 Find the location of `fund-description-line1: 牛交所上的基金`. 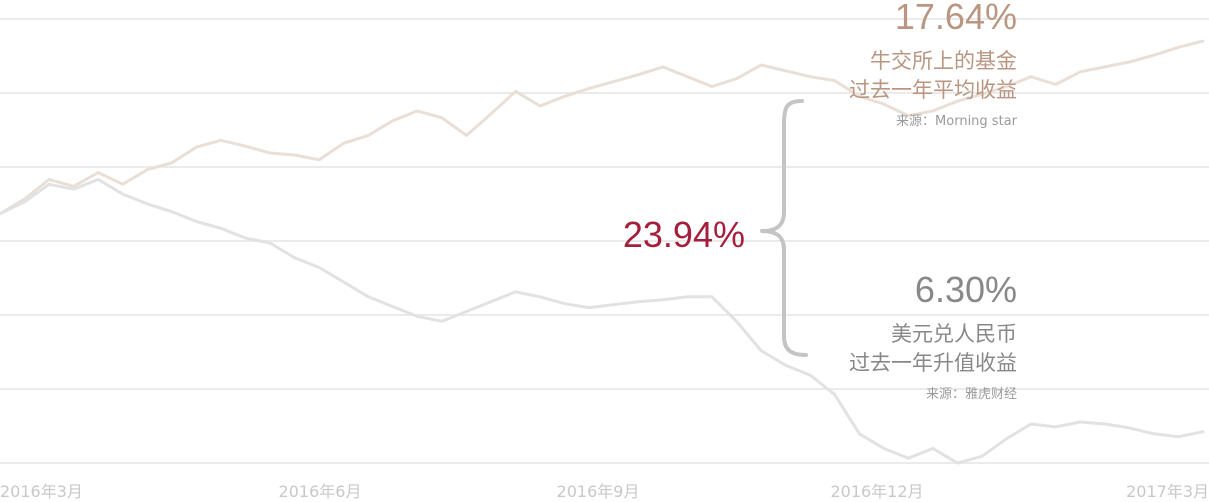

fund-description-line1: 牛交所上的基金 is located at coordinates (943, 61).